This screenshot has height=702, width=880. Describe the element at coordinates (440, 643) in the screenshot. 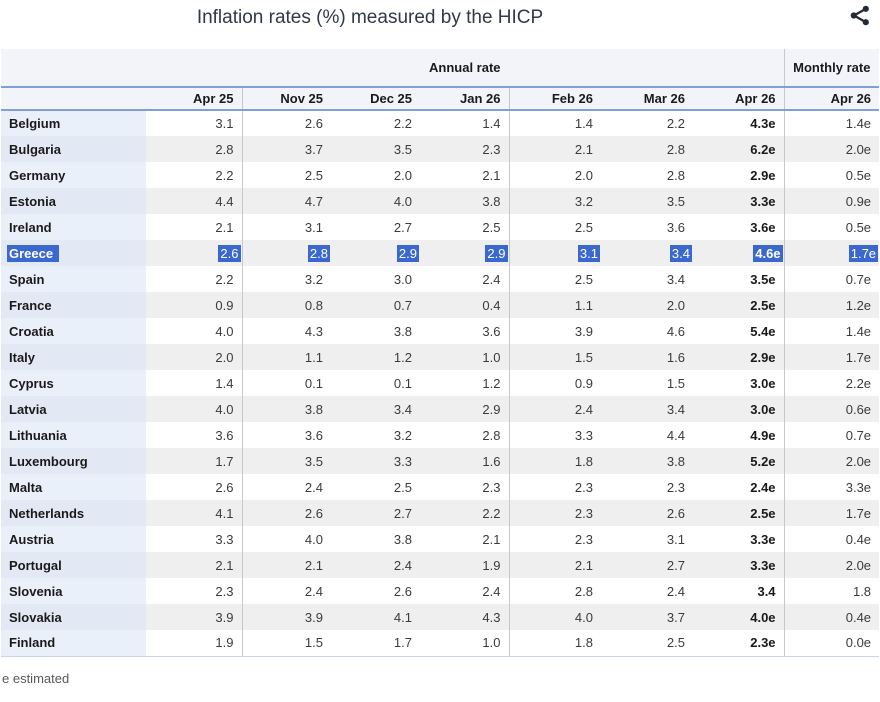

I see `table-row-finland: Finland 1.9 1.5 1.7 1.0 1.8 2.5 2.3e 0.0e` at that location.